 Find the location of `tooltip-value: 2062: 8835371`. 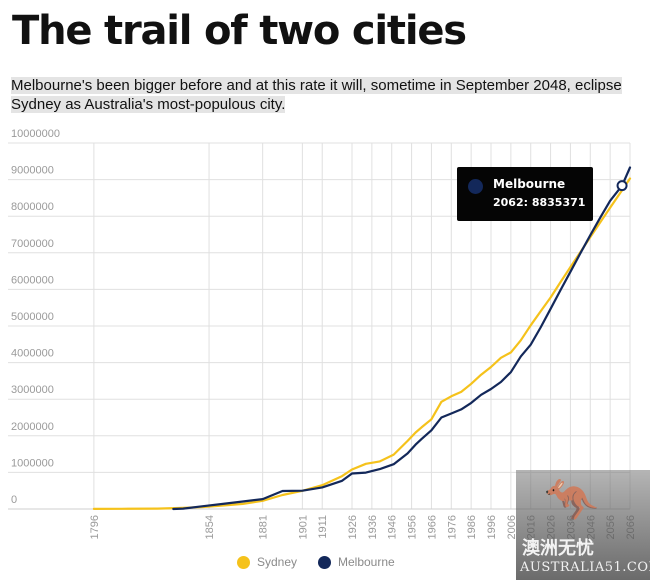

tooltip-value: 2062: 8835371 is located at coordinates (539, 202).